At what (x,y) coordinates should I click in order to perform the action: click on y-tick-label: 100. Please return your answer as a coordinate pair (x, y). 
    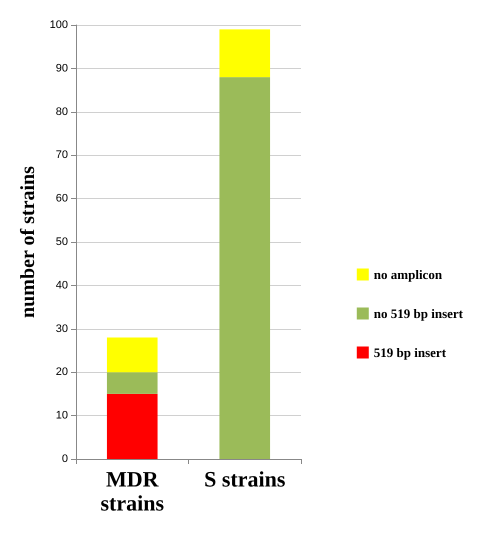
    Looking at the image, I should click on (59, 25).